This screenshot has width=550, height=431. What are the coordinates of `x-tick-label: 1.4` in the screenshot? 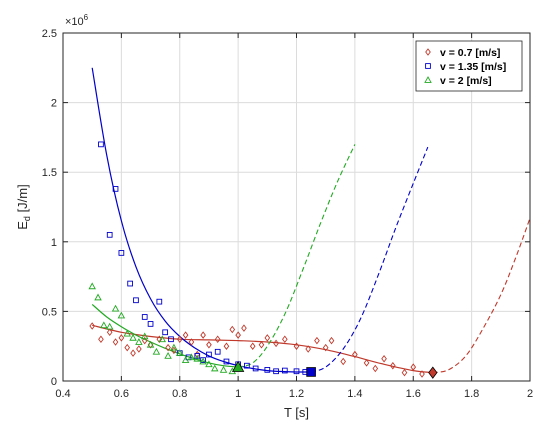 It's located at (354, 394).